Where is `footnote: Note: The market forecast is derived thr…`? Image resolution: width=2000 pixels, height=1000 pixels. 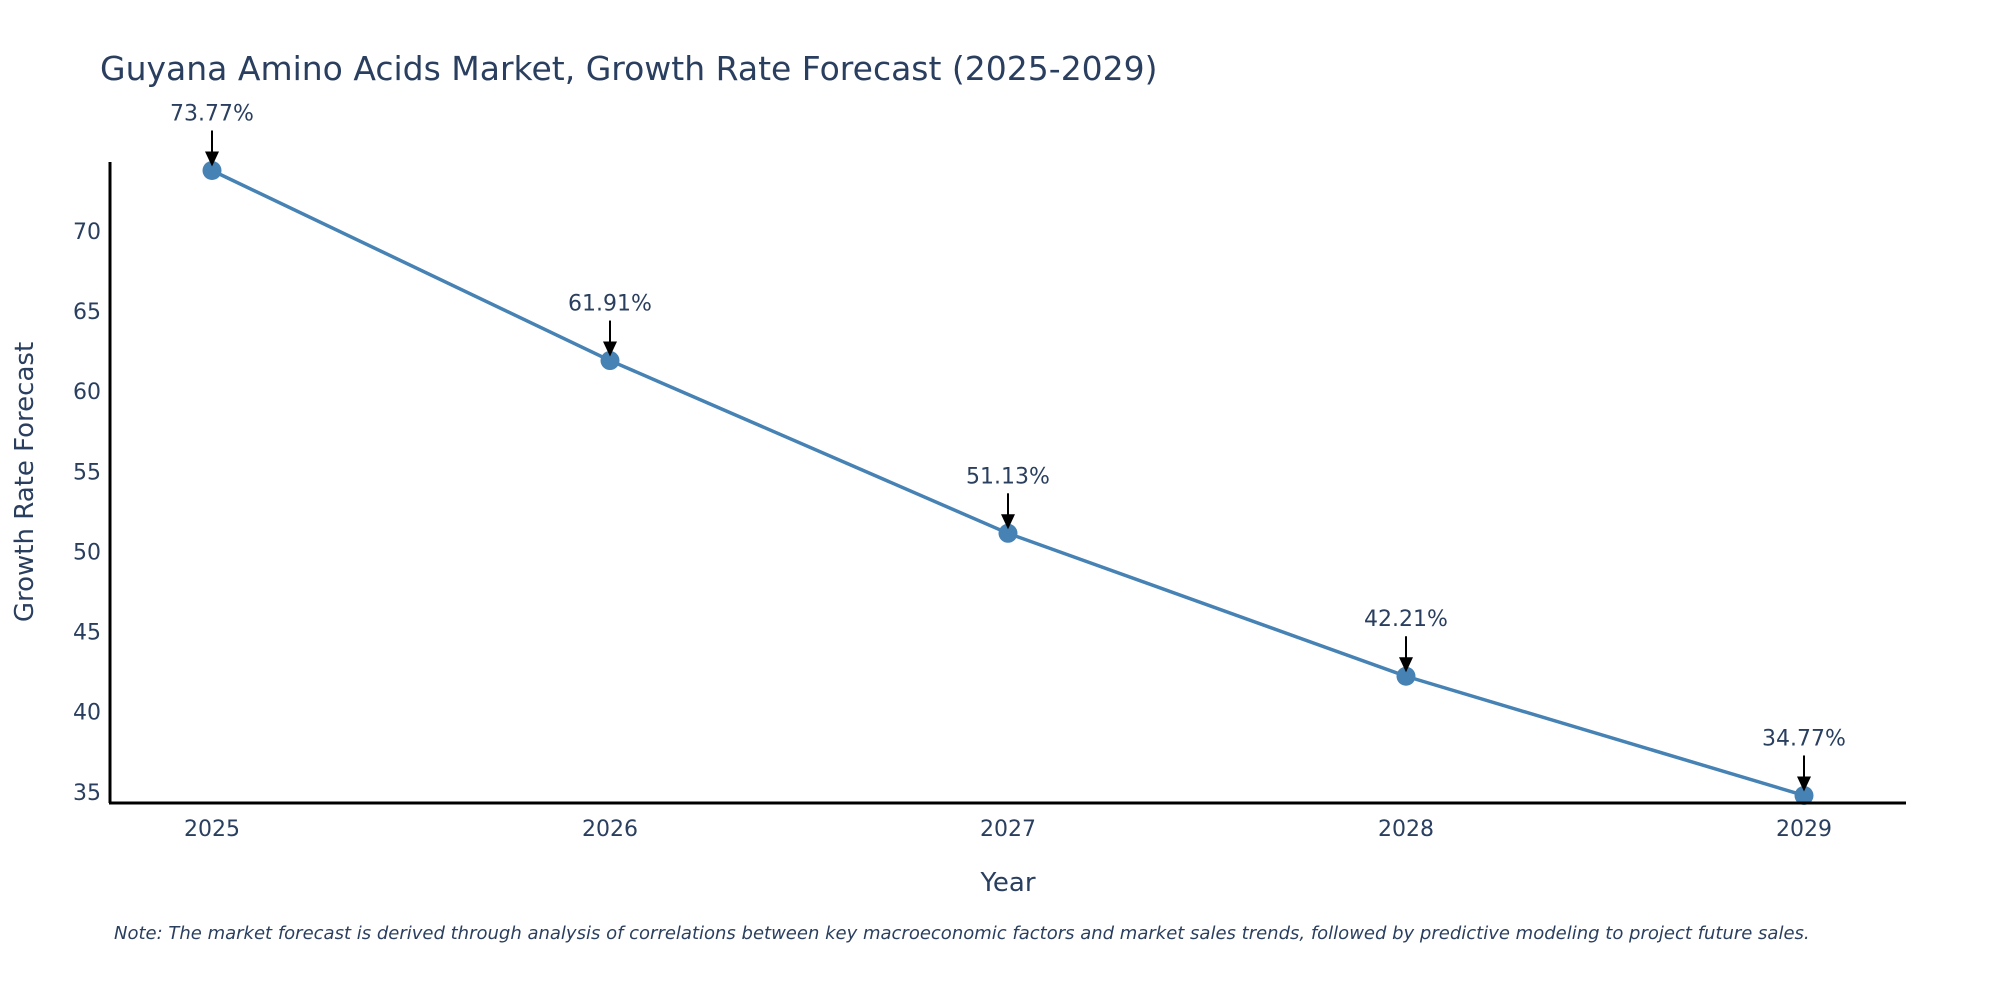
footnote: Note: The market forecast is derived thr… is located at coordinates (962, 933).